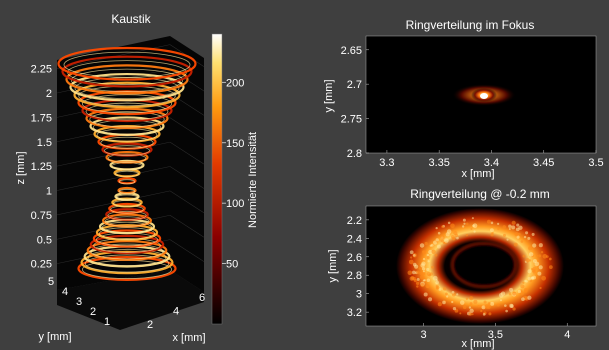 Image resolution: width=609 pixels, height=350 pixels. What do you see at coordinates (65, 292) in the screenshot?
I see `caustic-y-tick: 4` at bounding box center [65, 292].